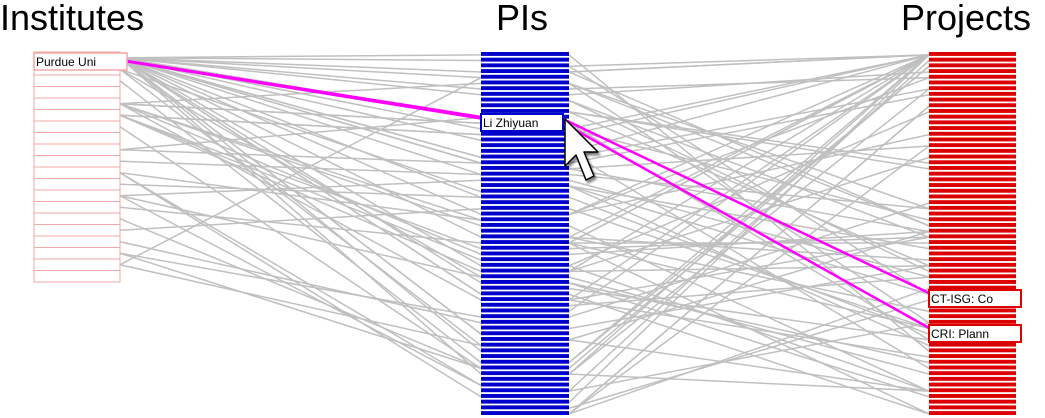 The width and height of the screenshot is (1045, 418). Describe the element at coordinates (80, 61) in the screenshot. I see `selected-institute: Purdue Uni` at that location.